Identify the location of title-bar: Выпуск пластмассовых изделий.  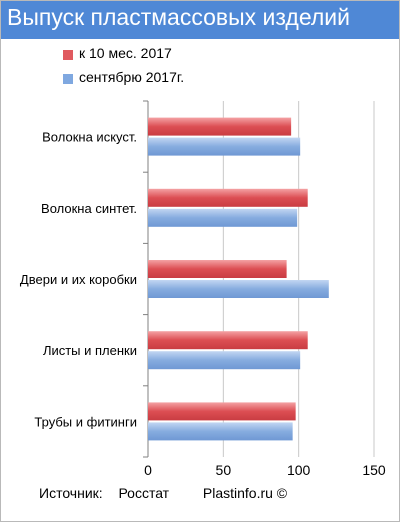
(200, 20).